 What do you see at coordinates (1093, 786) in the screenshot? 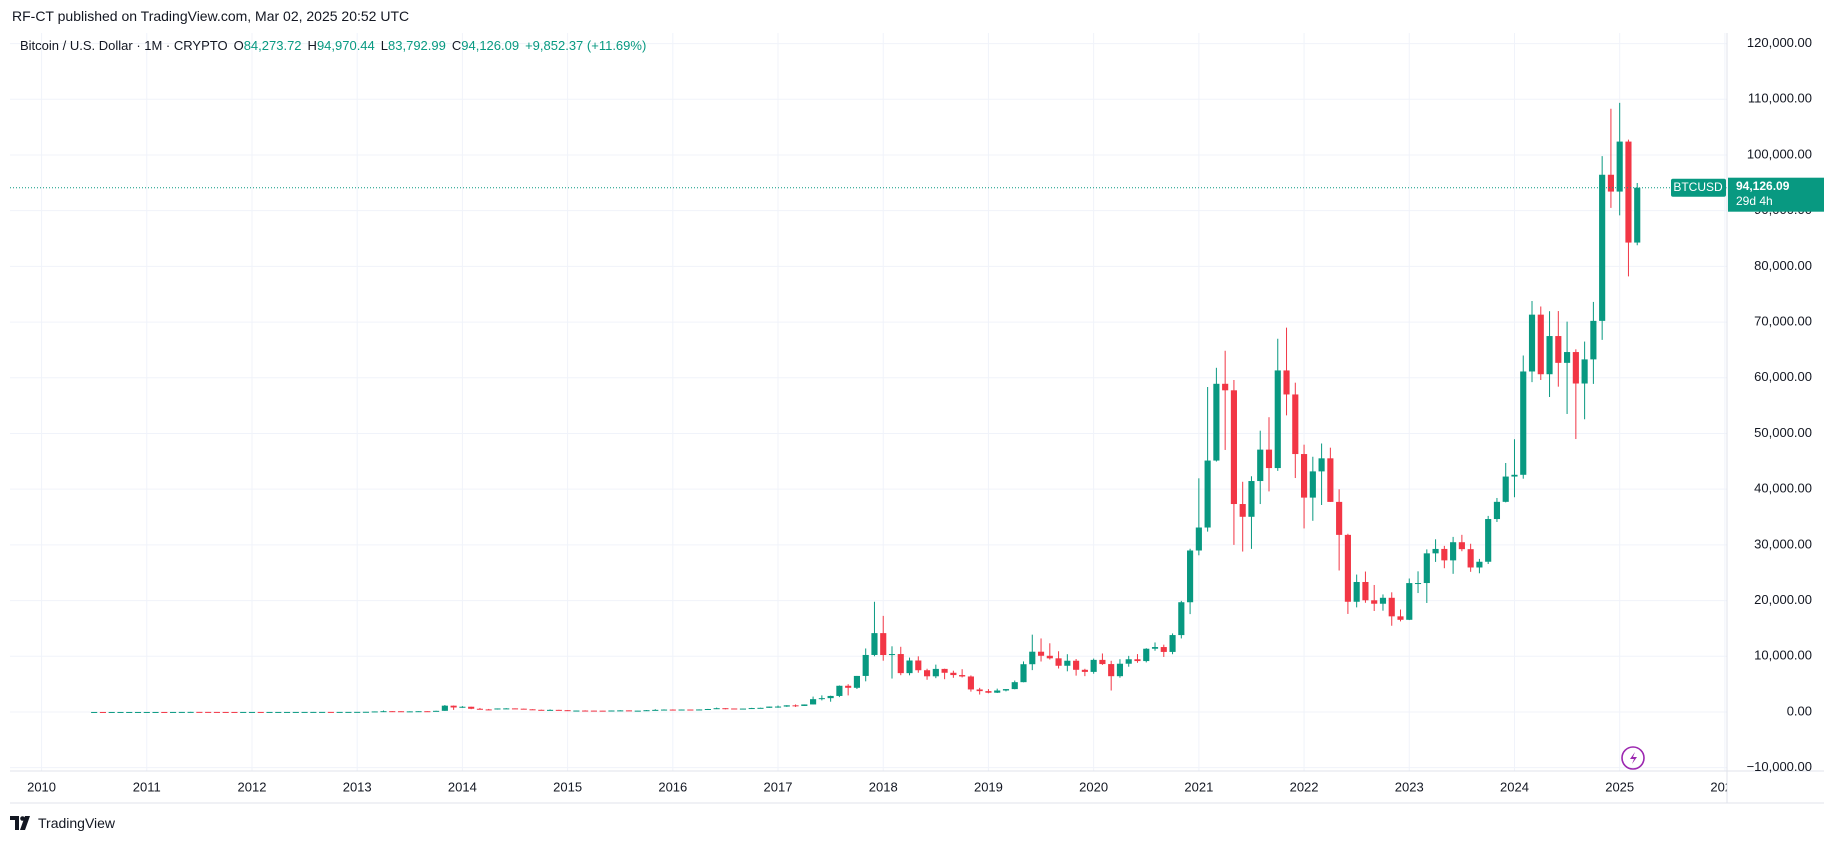
I see `x-tick-label: 2020` at bounding box center [1093, 786].